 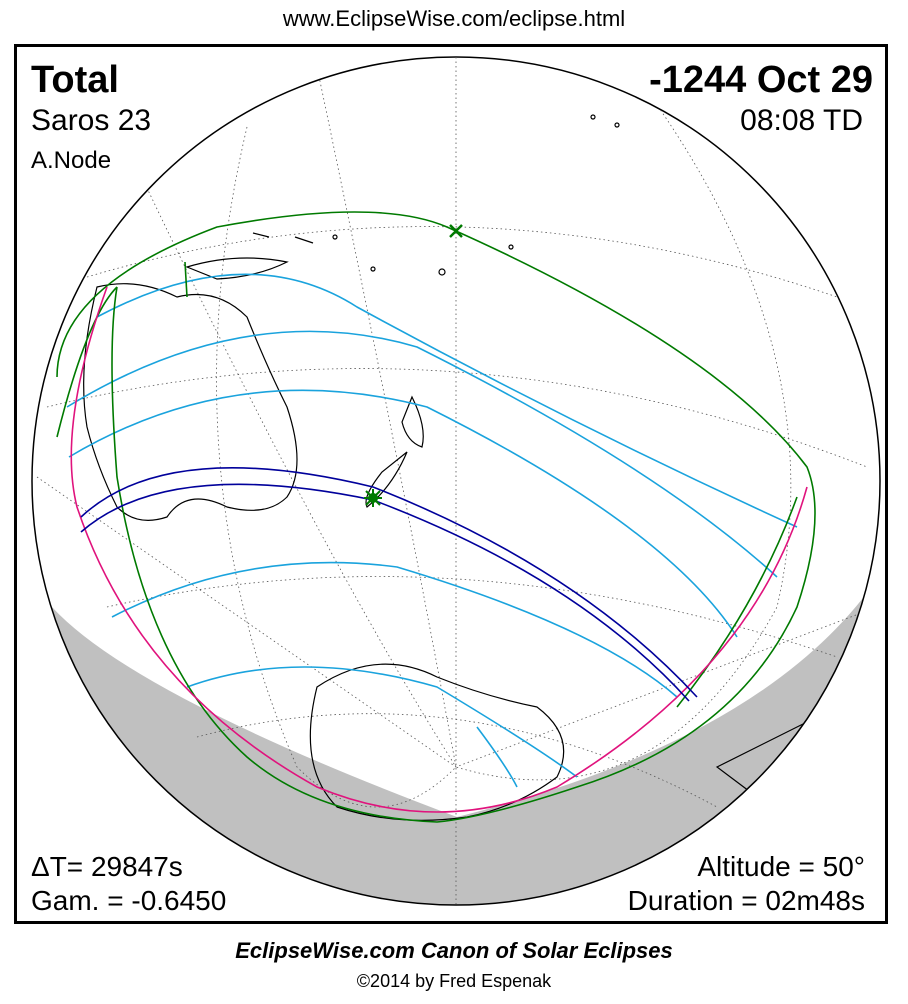 I want to click on footer-title: EclipseWise.com Canon of Solar Eclipses, so click(x=454, y=950).